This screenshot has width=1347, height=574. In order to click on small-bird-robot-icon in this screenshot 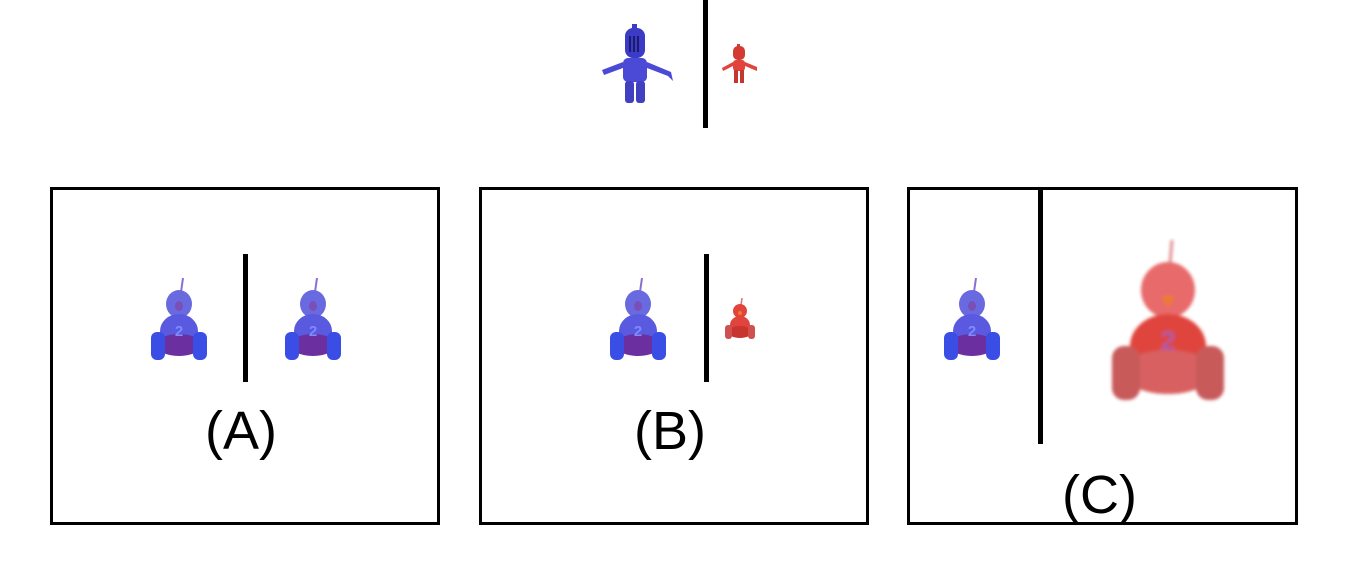, I will do `click(741, 319)`.